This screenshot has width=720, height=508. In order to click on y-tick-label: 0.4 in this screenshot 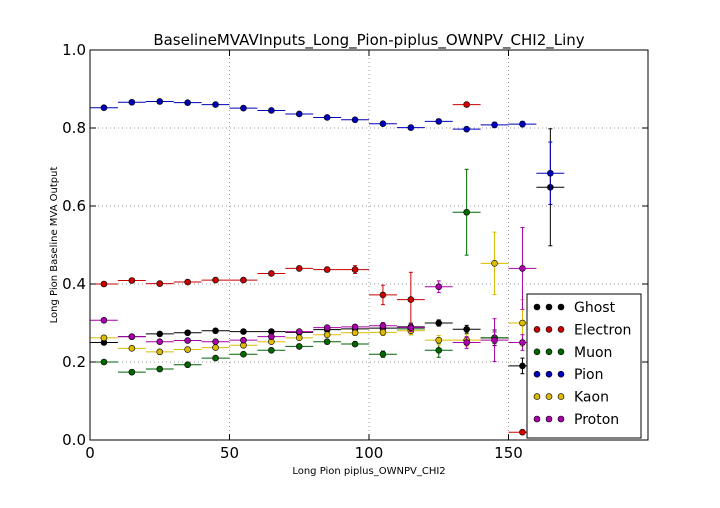, I will do `click(74, 284)`.